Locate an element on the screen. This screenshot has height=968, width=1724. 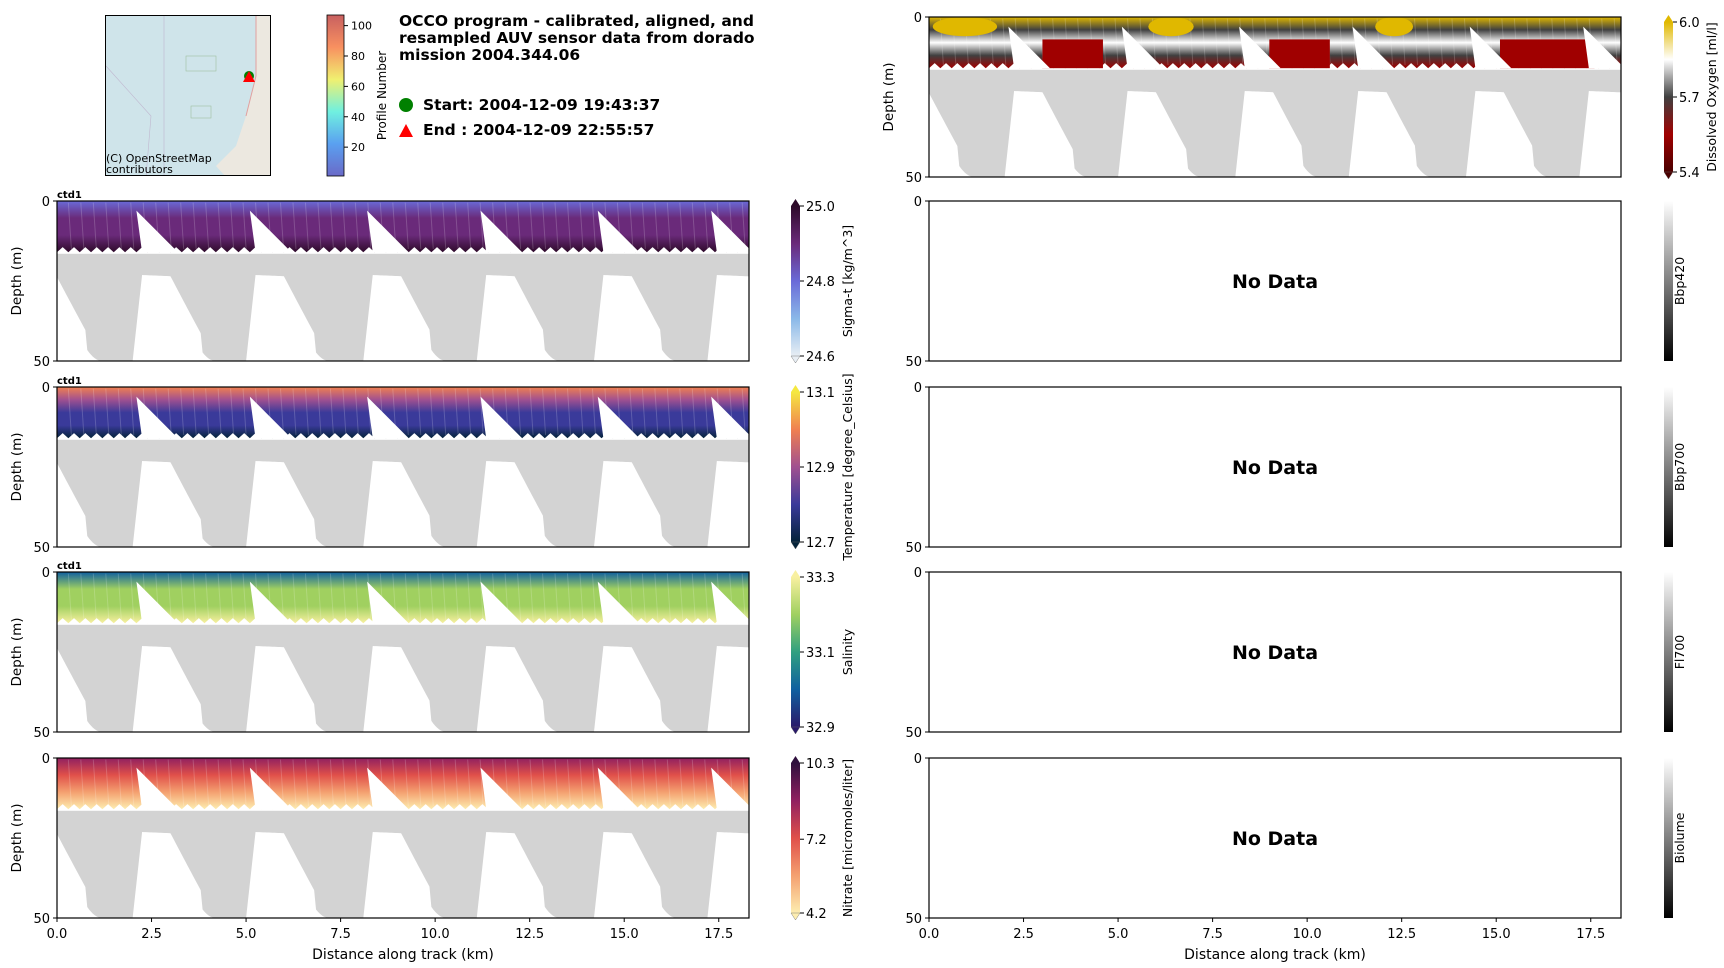
colorbar-biolume is located at coordinates (1668, 838).